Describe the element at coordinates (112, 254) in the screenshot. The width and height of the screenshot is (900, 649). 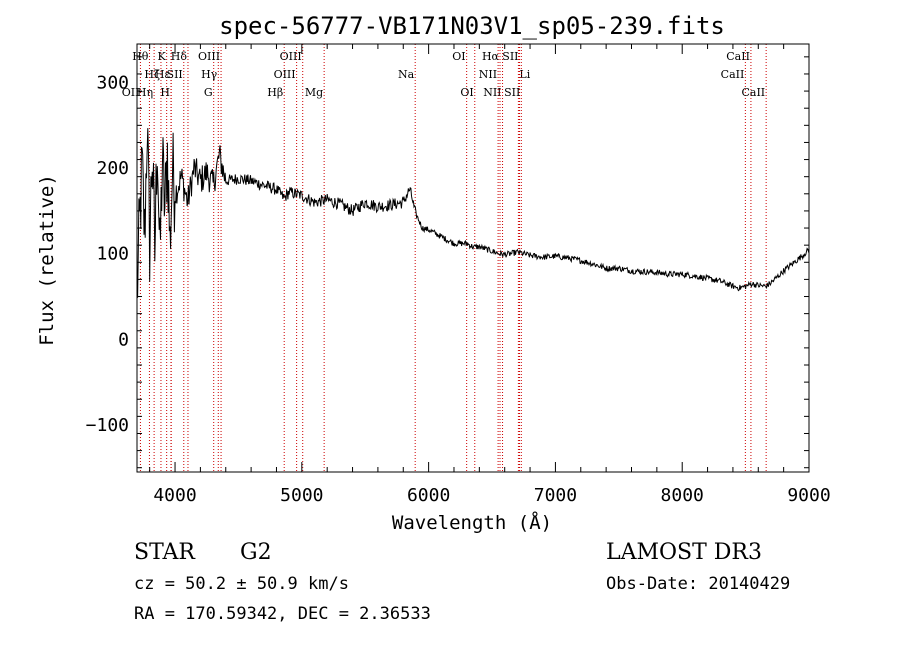
I see `y-tick-label: 100` at that location.